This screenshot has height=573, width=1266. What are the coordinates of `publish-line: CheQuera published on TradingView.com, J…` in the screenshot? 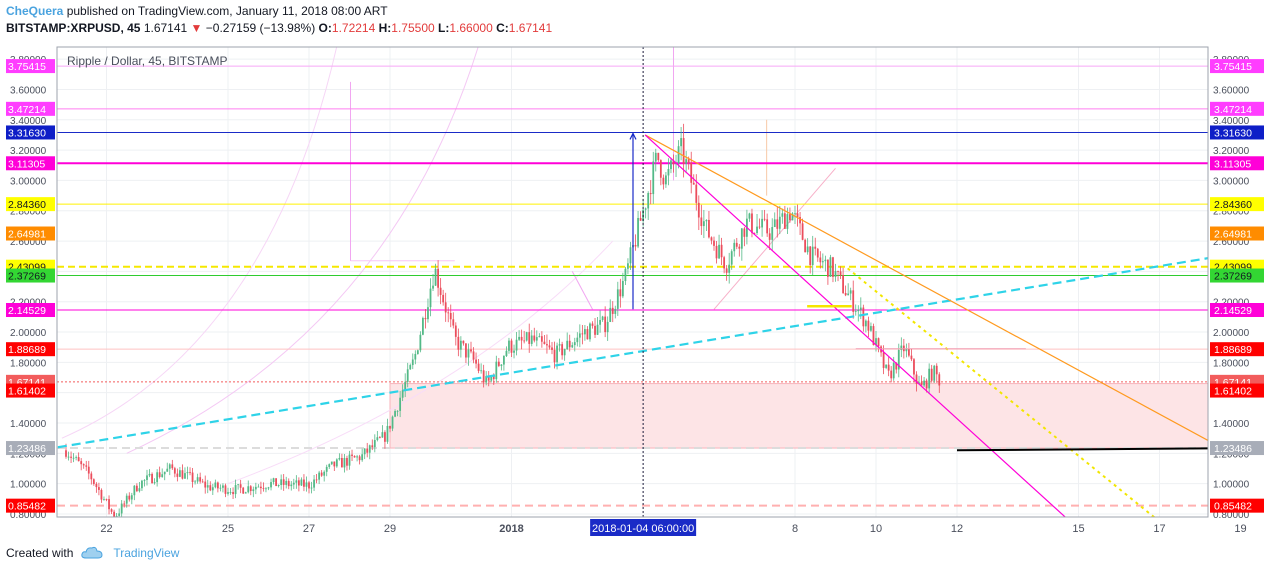 It's located at (279, 11).